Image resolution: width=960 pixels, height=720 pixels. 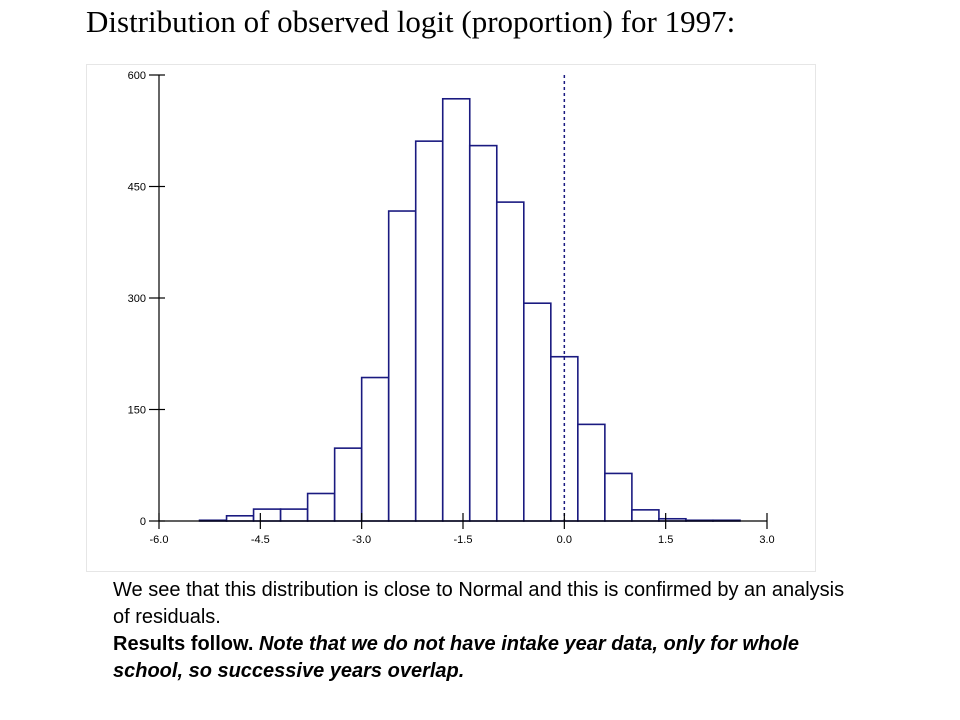 I want to click on x-tick-label: -6.0, so click(x=159, y=540).